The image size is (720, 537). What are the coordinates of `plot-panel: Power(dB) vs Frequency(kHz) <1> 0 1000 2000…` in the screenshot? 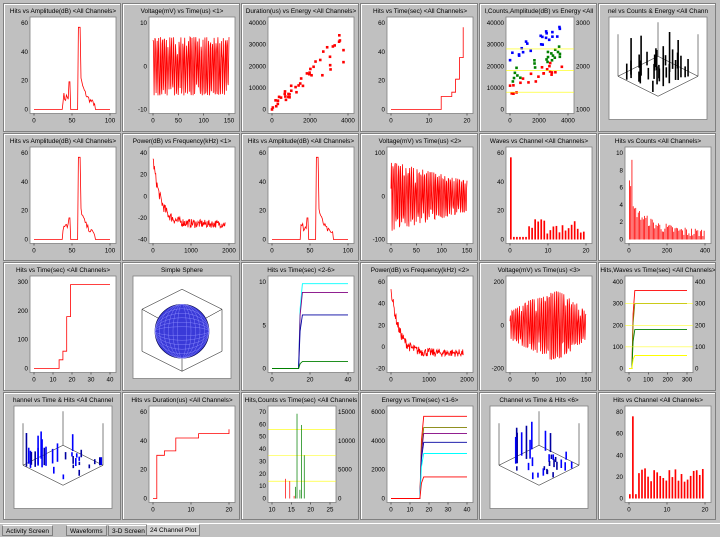 It's located at (181, 196).